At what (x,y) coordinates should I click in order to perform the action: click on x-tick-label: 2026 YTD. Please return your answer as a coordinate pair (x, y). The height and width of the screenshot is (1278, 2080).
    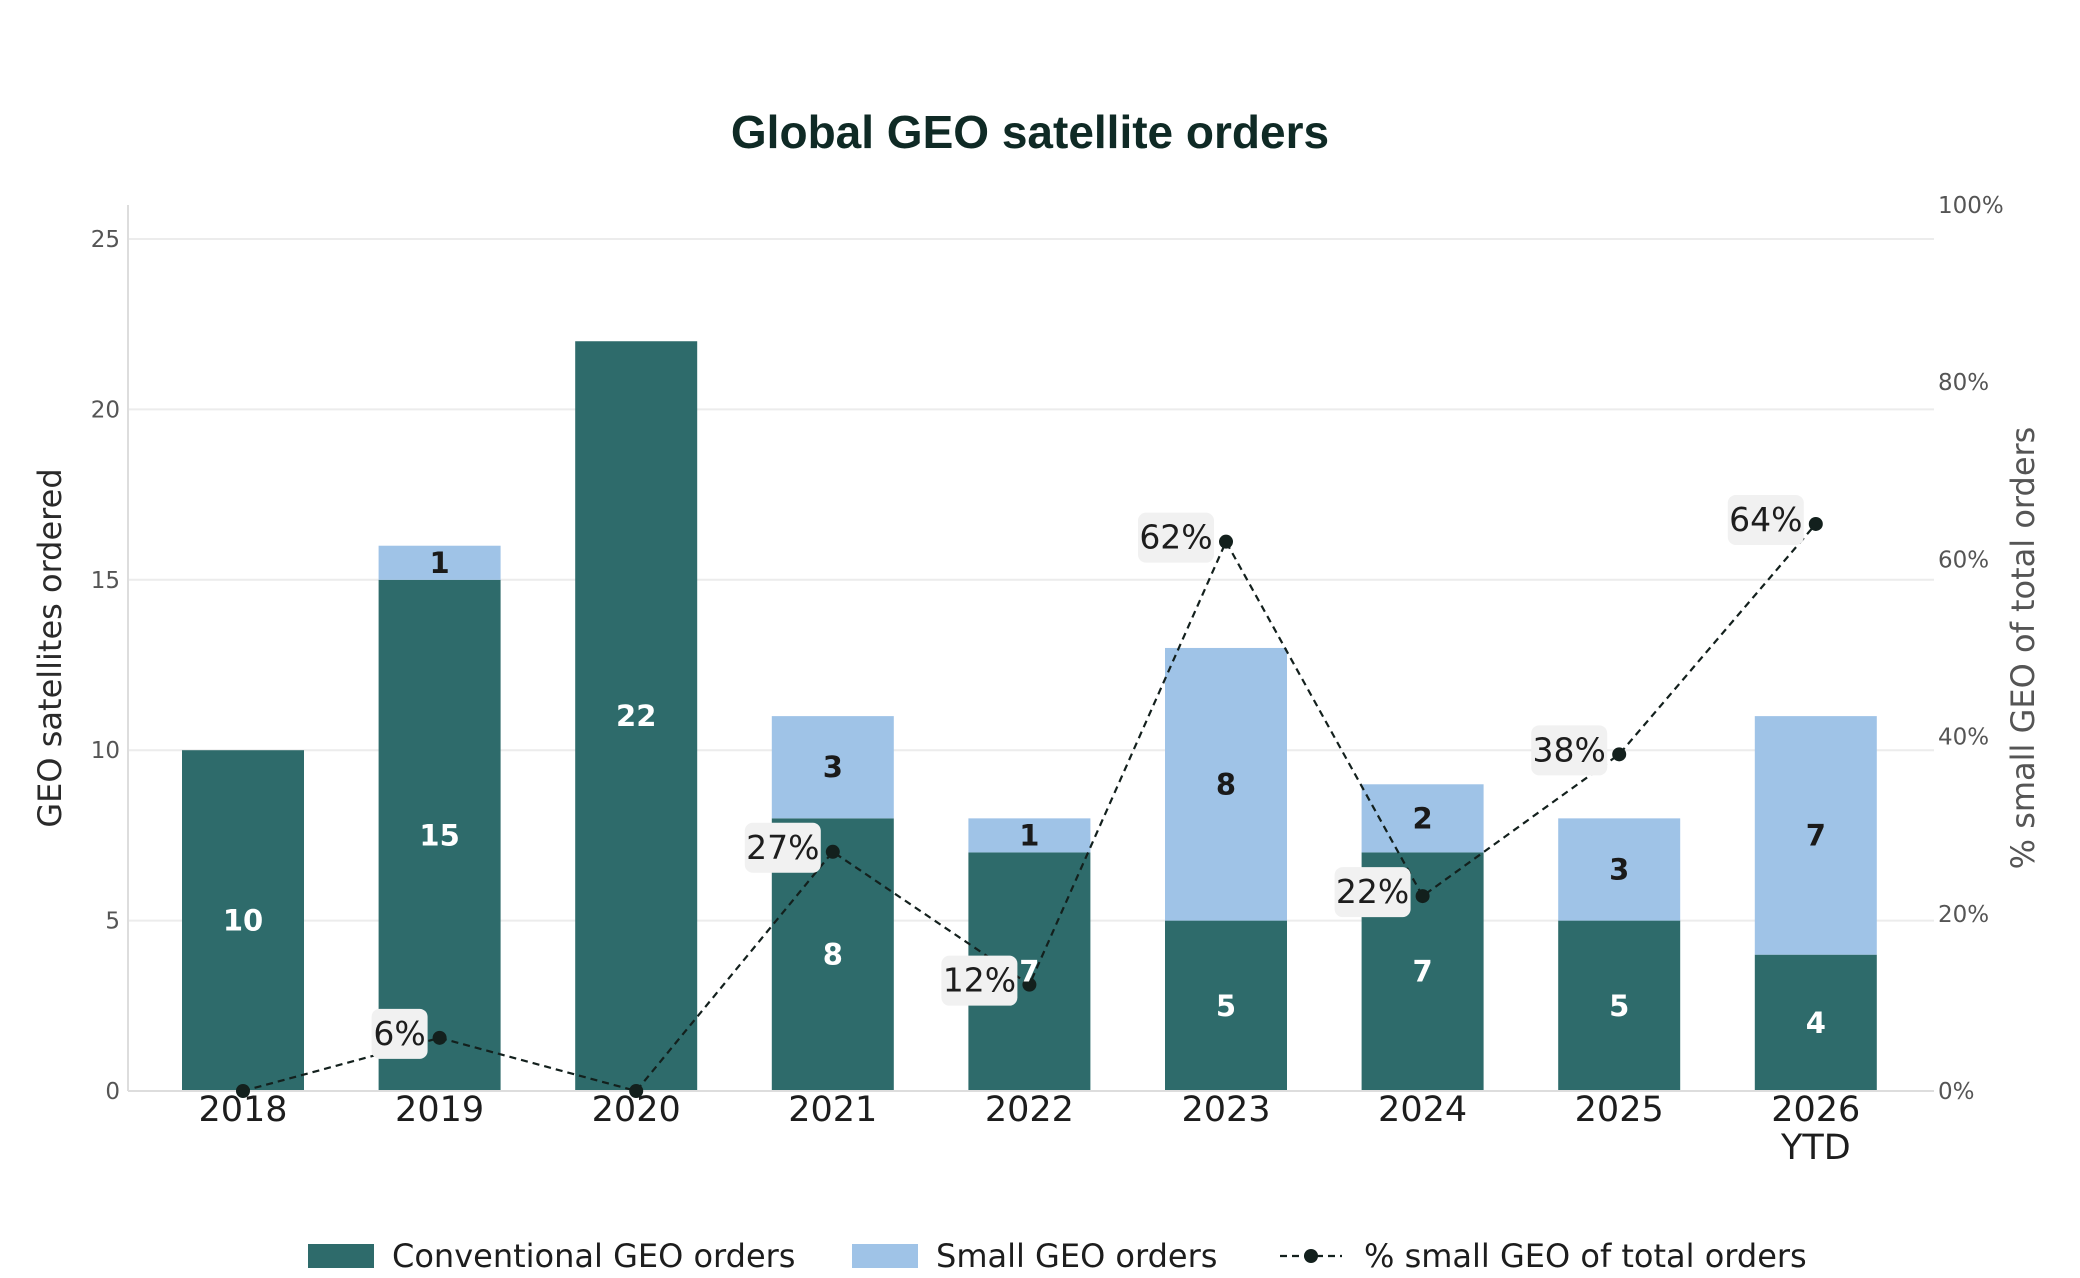
    Looking at the image, I should click on (1815, 1129).